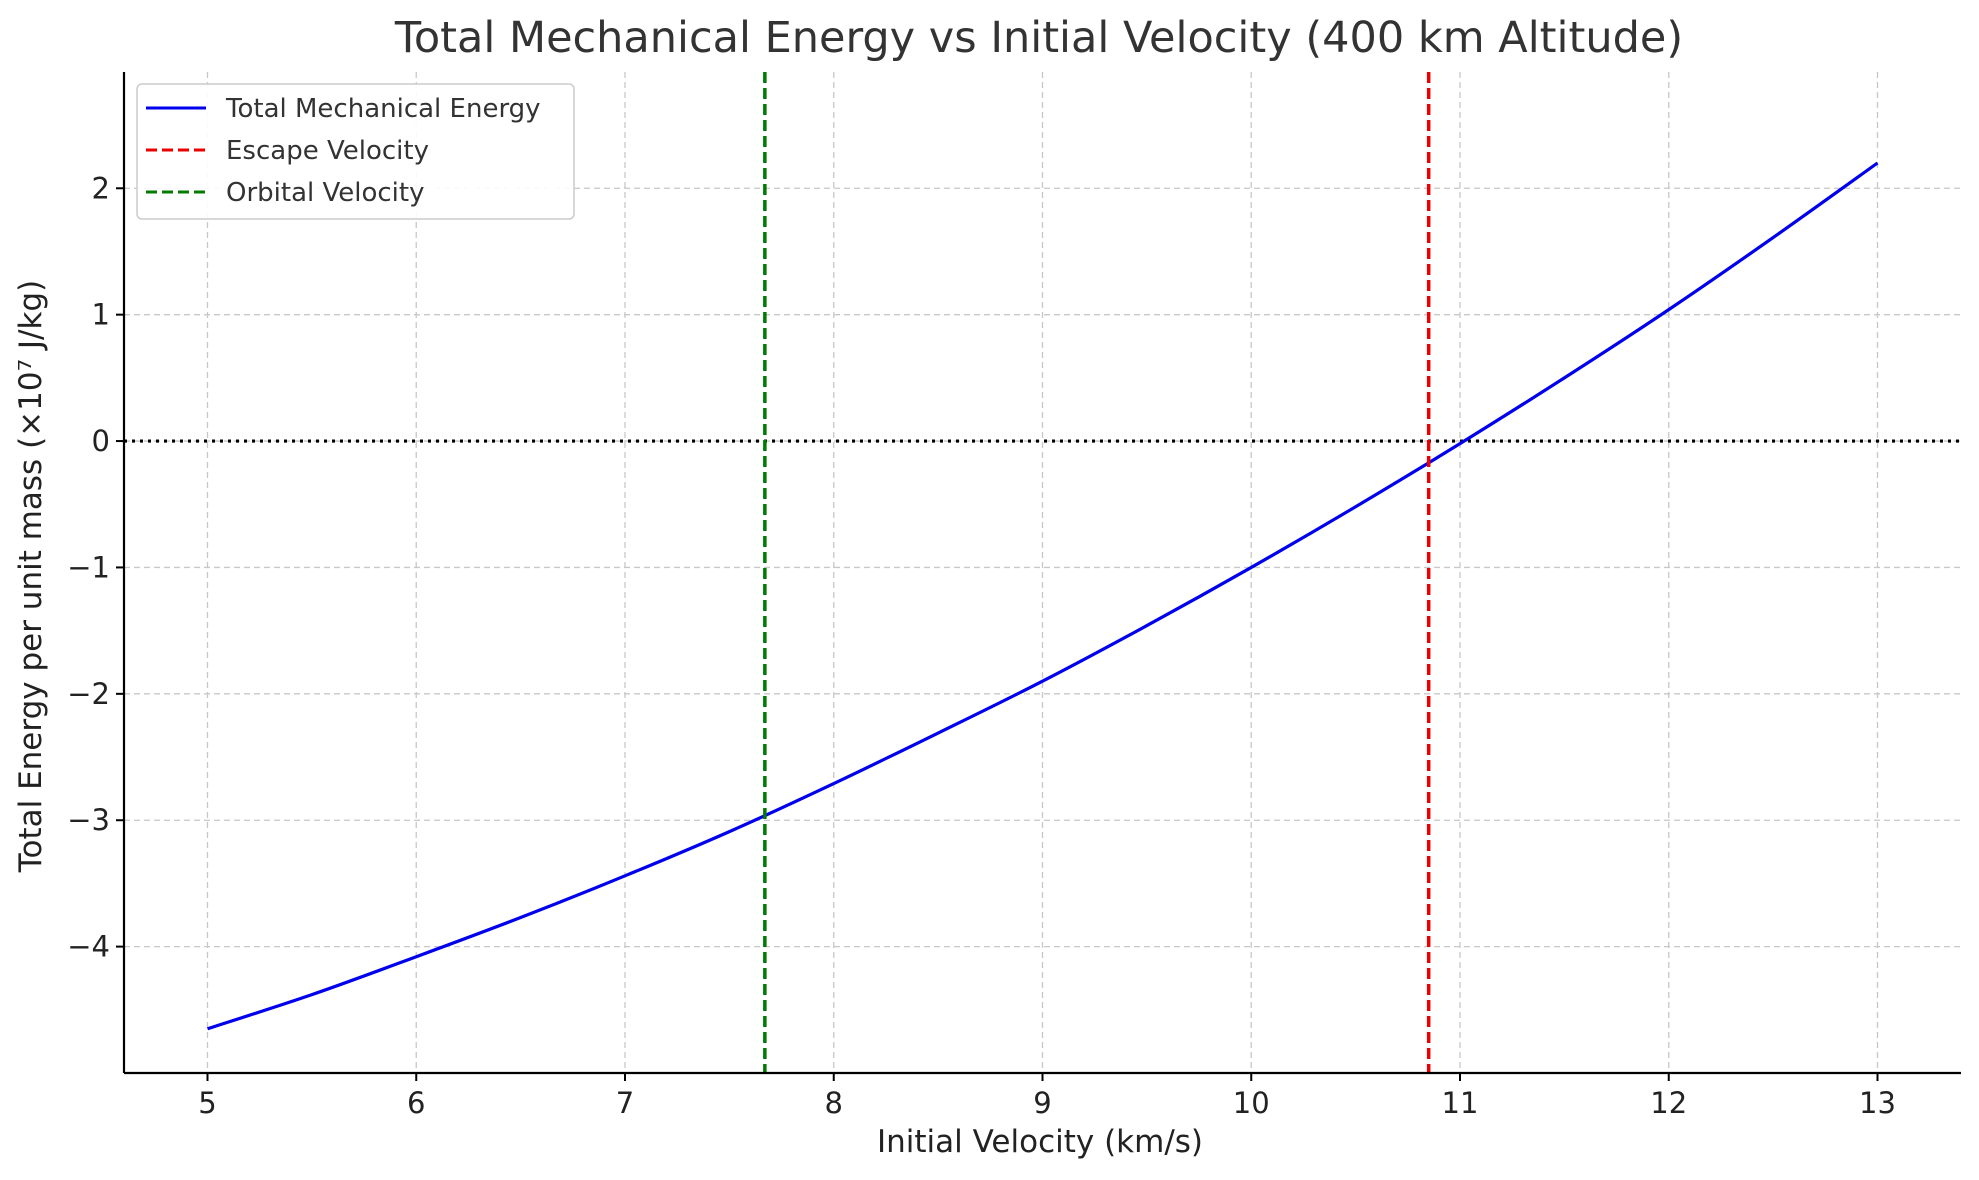 This screenshot has height=1180, width=1979. What do you see at coordinates (1877, 1103) in the screenshot?
I see `x-tick-label-13: 13` at bounding box center [1877, 1103].